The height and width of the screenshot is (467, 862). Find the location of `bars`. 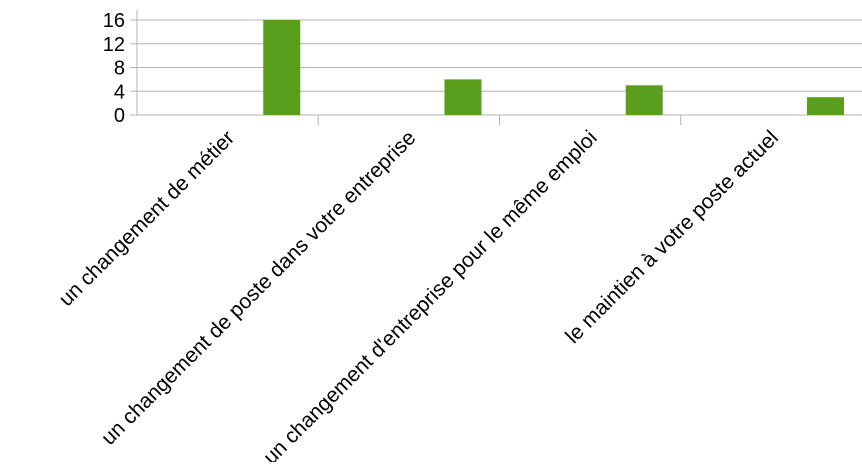

bars is located at coordinates (553, 67).